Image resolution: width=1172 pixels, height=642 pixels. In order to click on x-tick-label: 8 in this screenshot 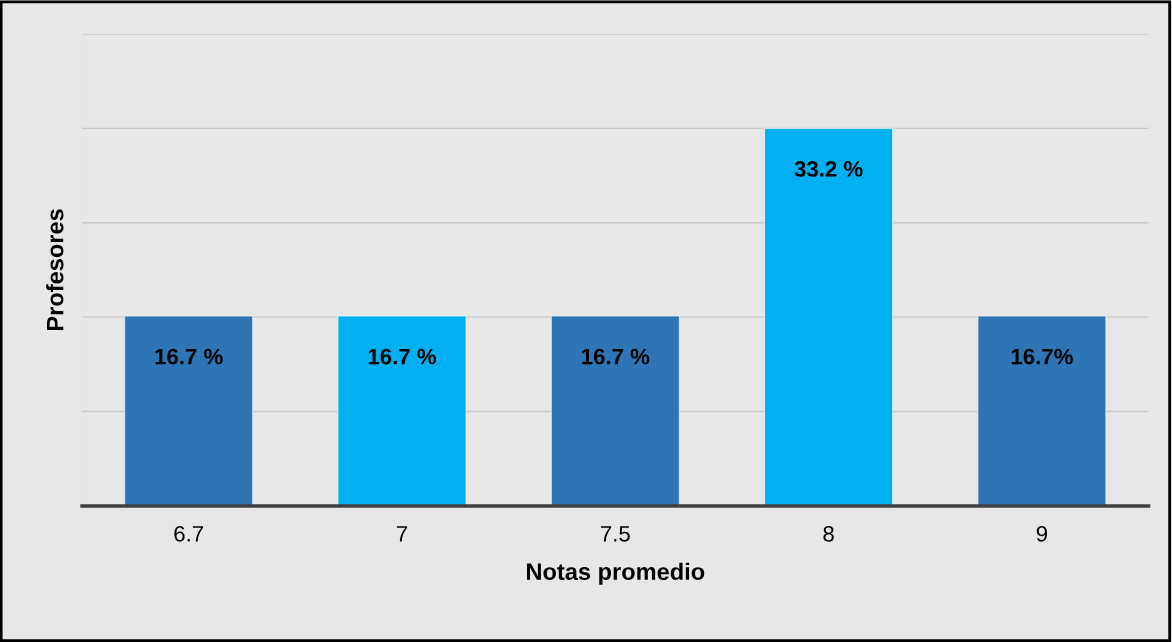, I will do `click(828, 533)`.